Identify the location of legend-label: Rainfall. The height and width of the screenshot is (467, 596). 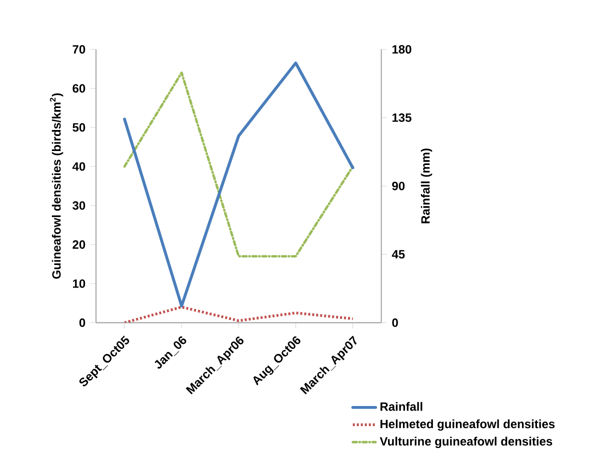
(401, 407).